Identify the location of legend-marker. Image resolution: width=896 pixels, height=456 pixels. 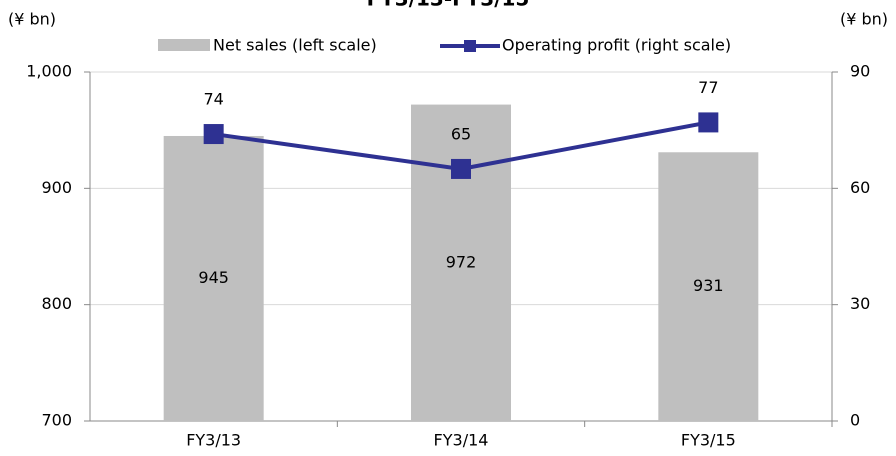
(470, 46).